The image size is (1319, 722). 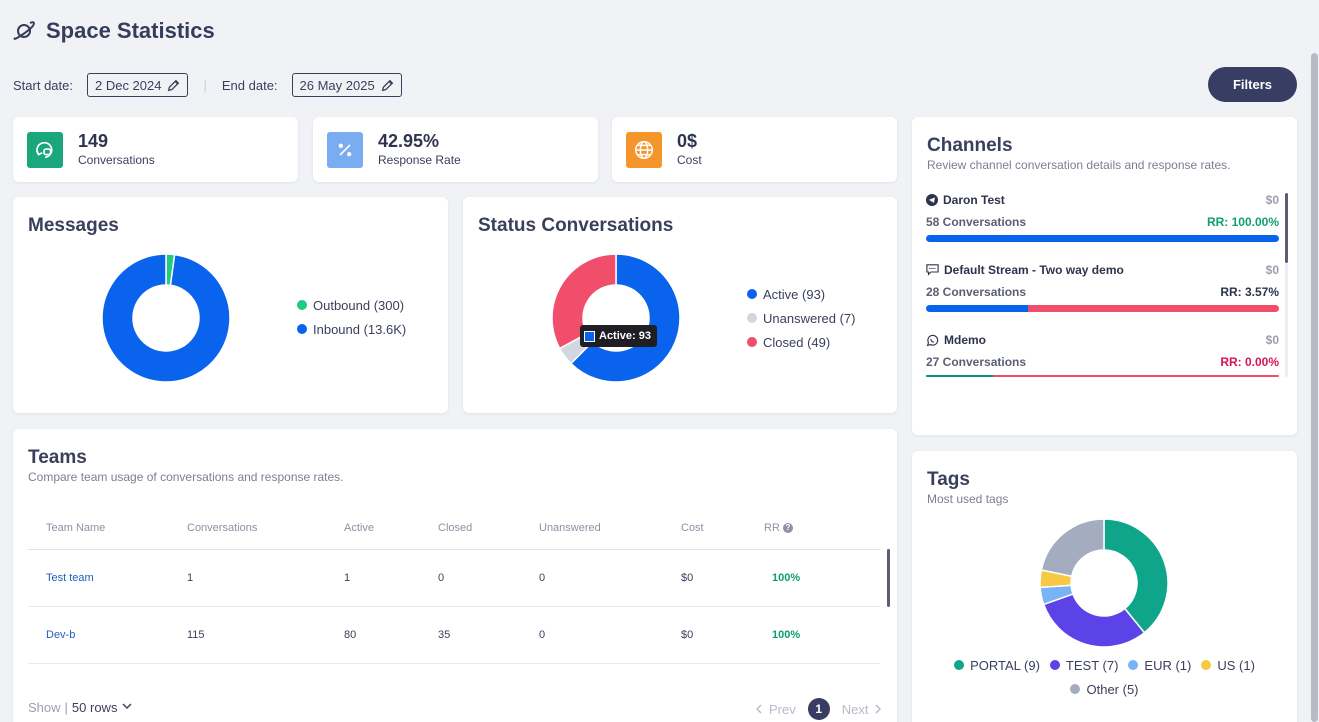 What do you see at coordinates (1034, 270) in the screenshot?
I see `channel-name: Default Stream - Two way demo` at bounding box center [1034, 270].